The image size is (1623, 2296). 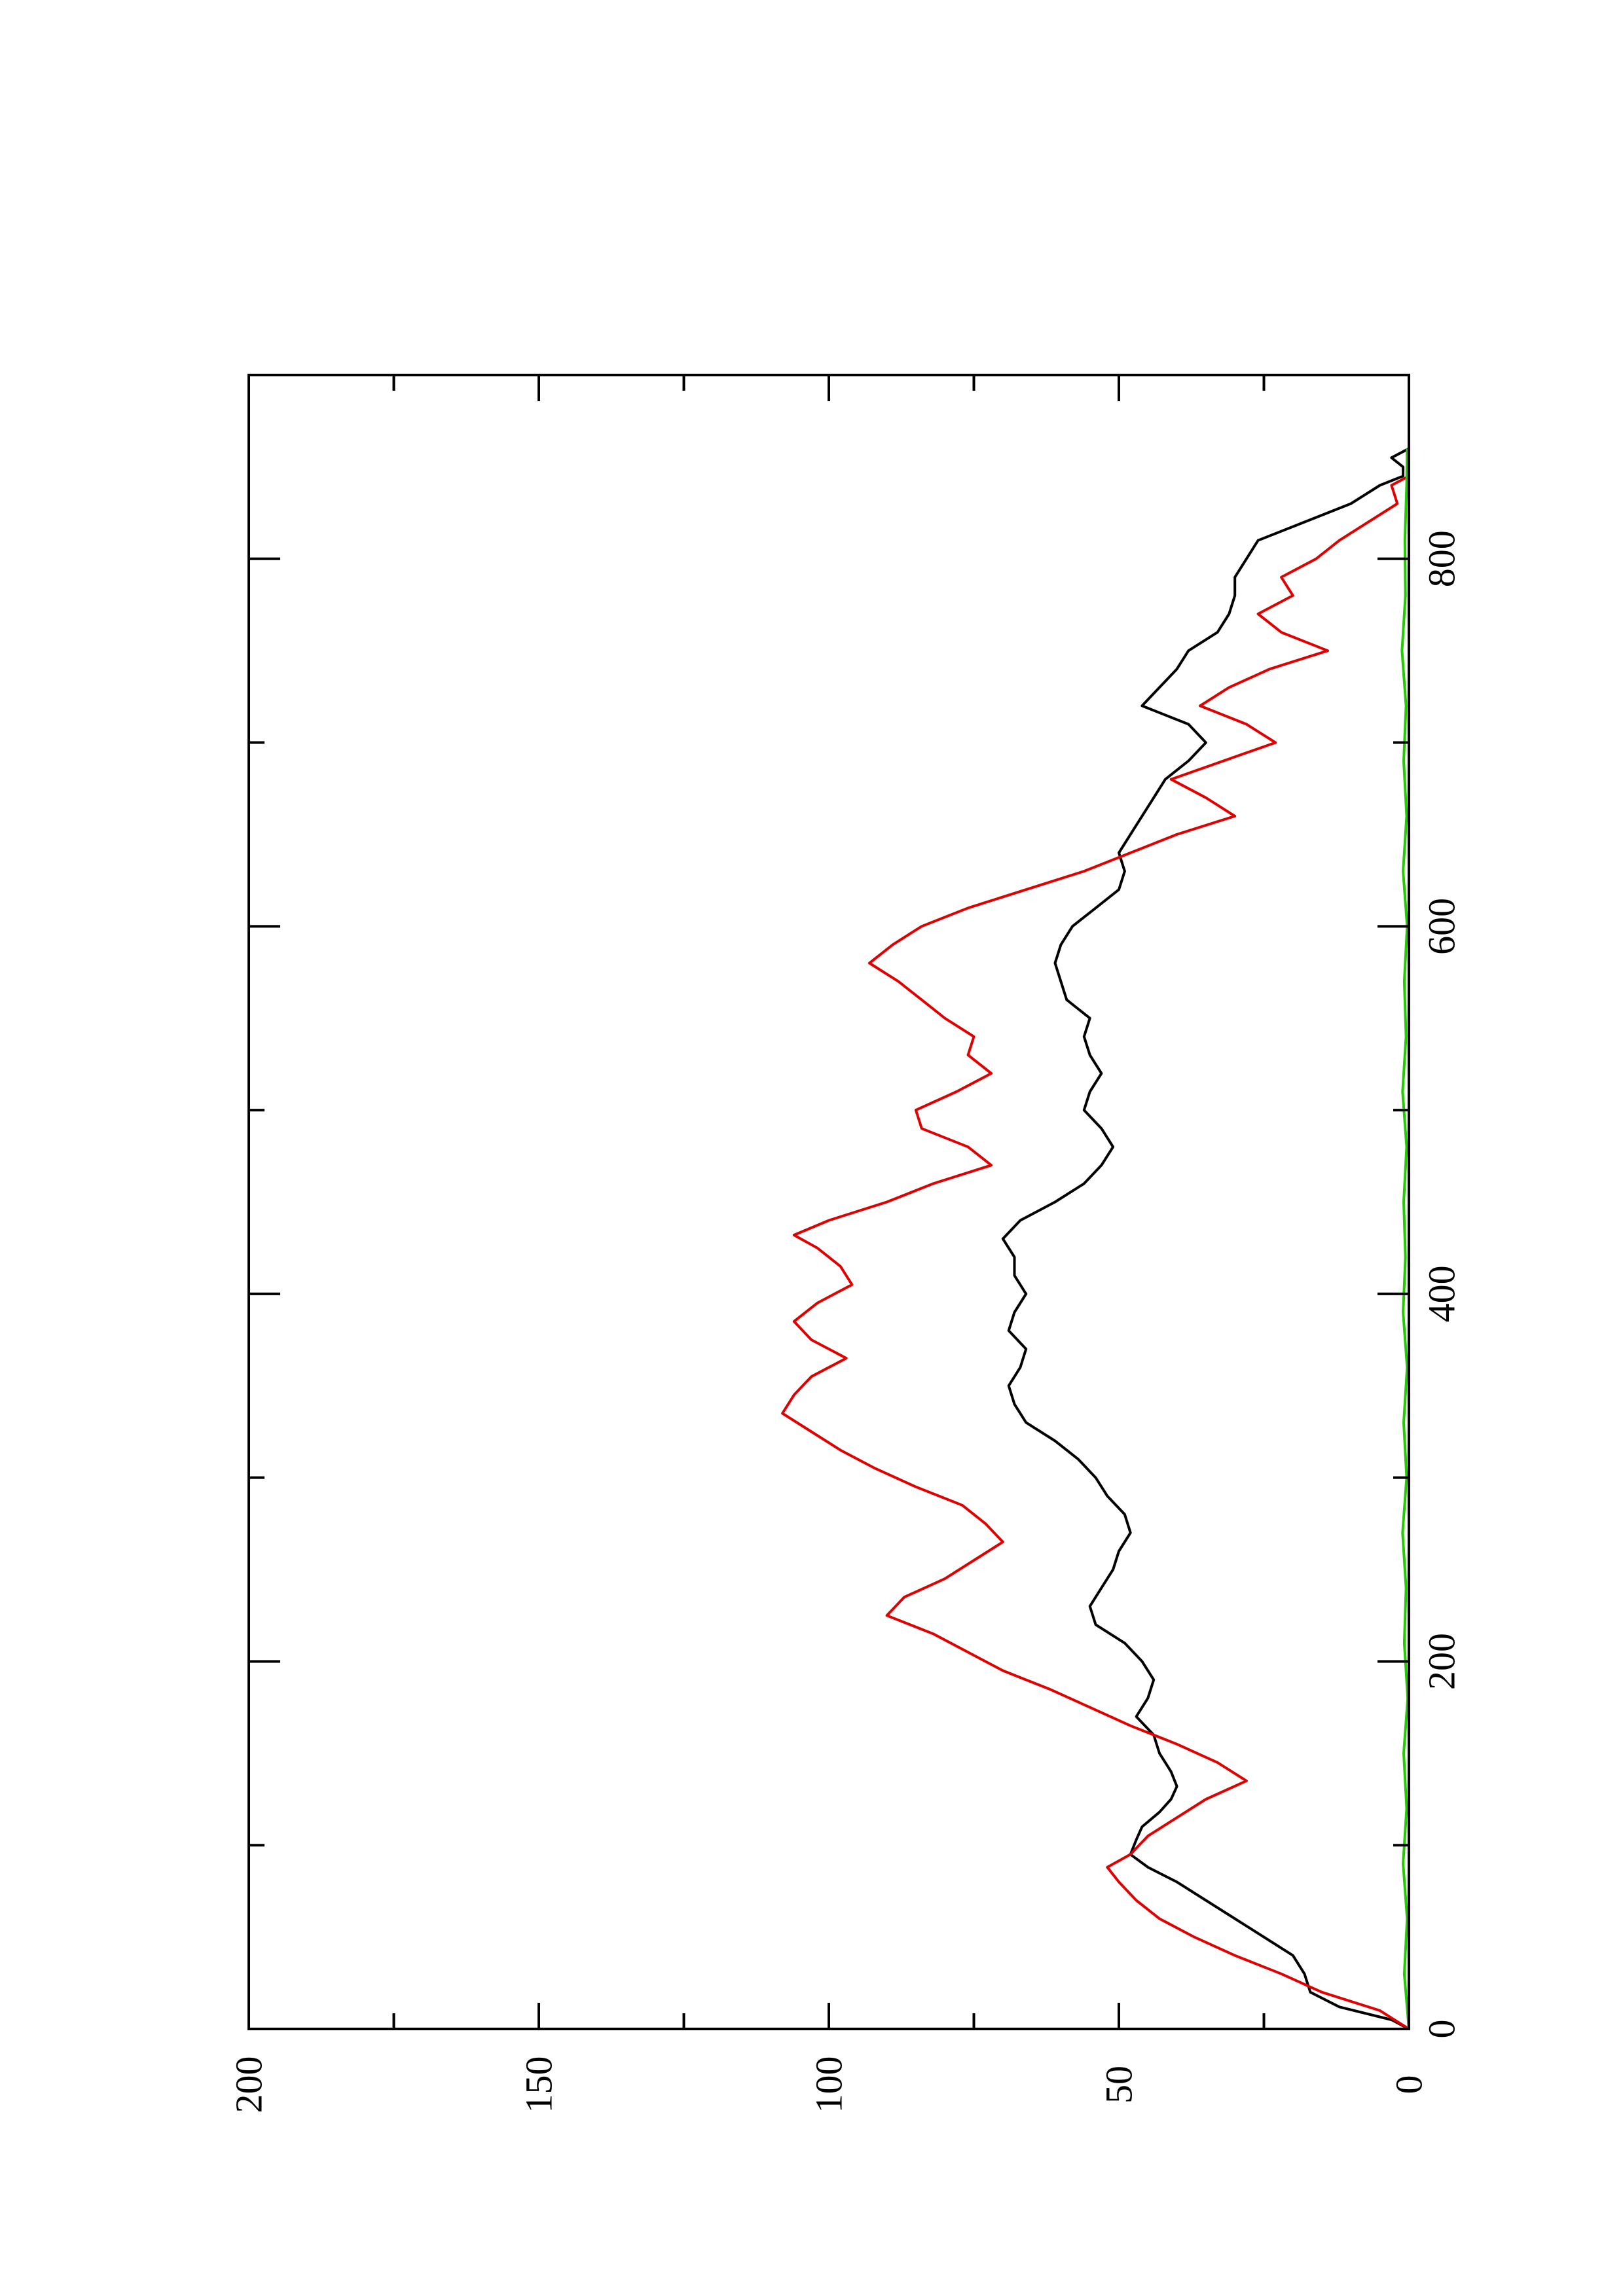 I want to click on y-tick-label: 0, so click(x=1409, y=2084).